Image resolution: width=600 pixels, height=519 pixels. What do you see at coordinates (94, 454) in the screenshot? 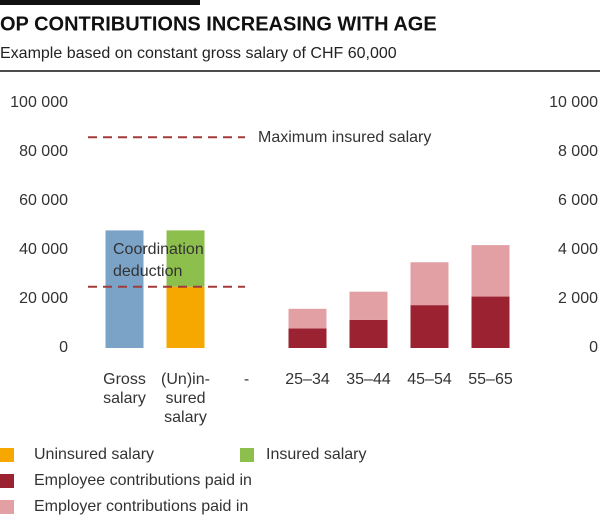
I see `legend-label: Uninsured salary` at bounding box center [94, 454].